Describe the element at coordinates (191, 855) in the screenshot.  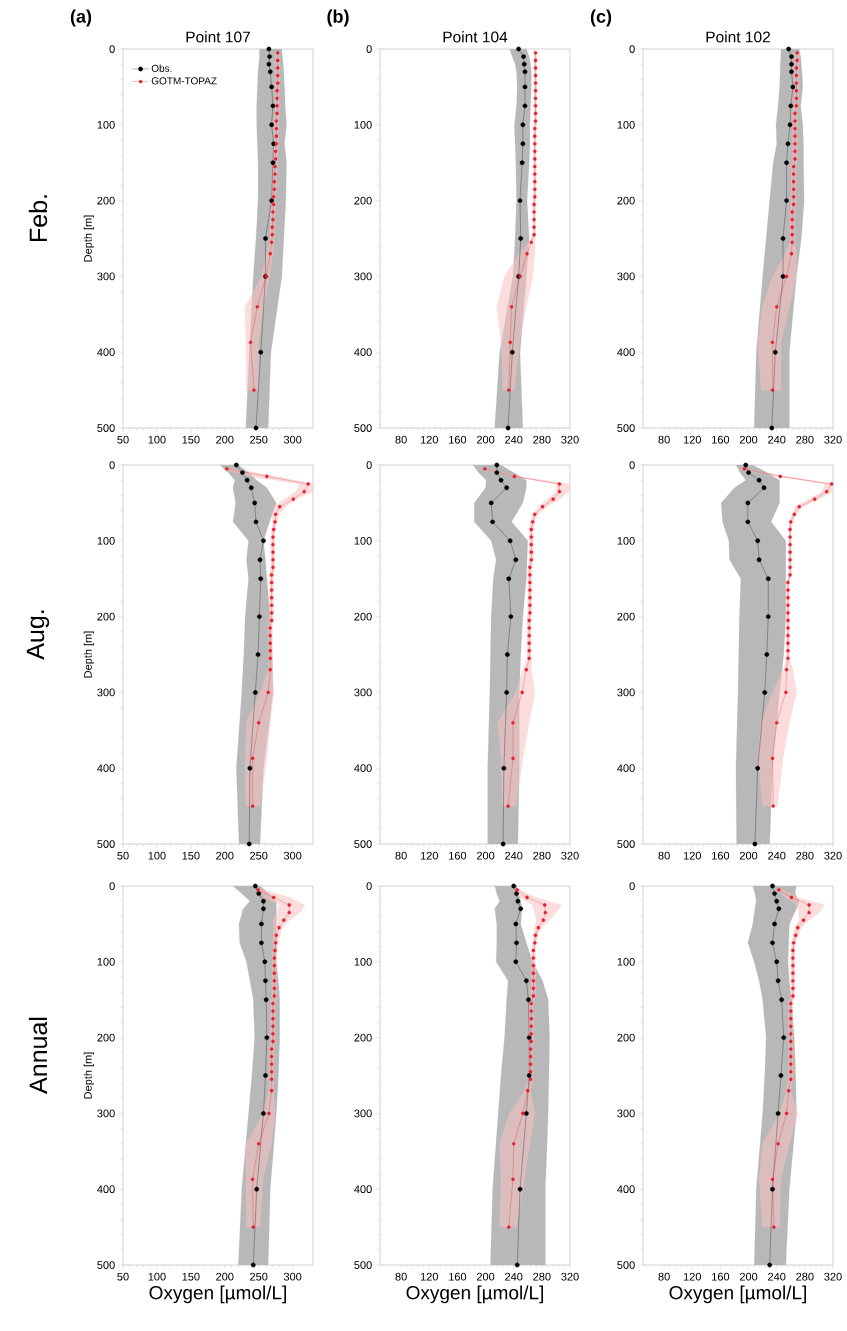
I see `x-tick-label: 150` at that location.